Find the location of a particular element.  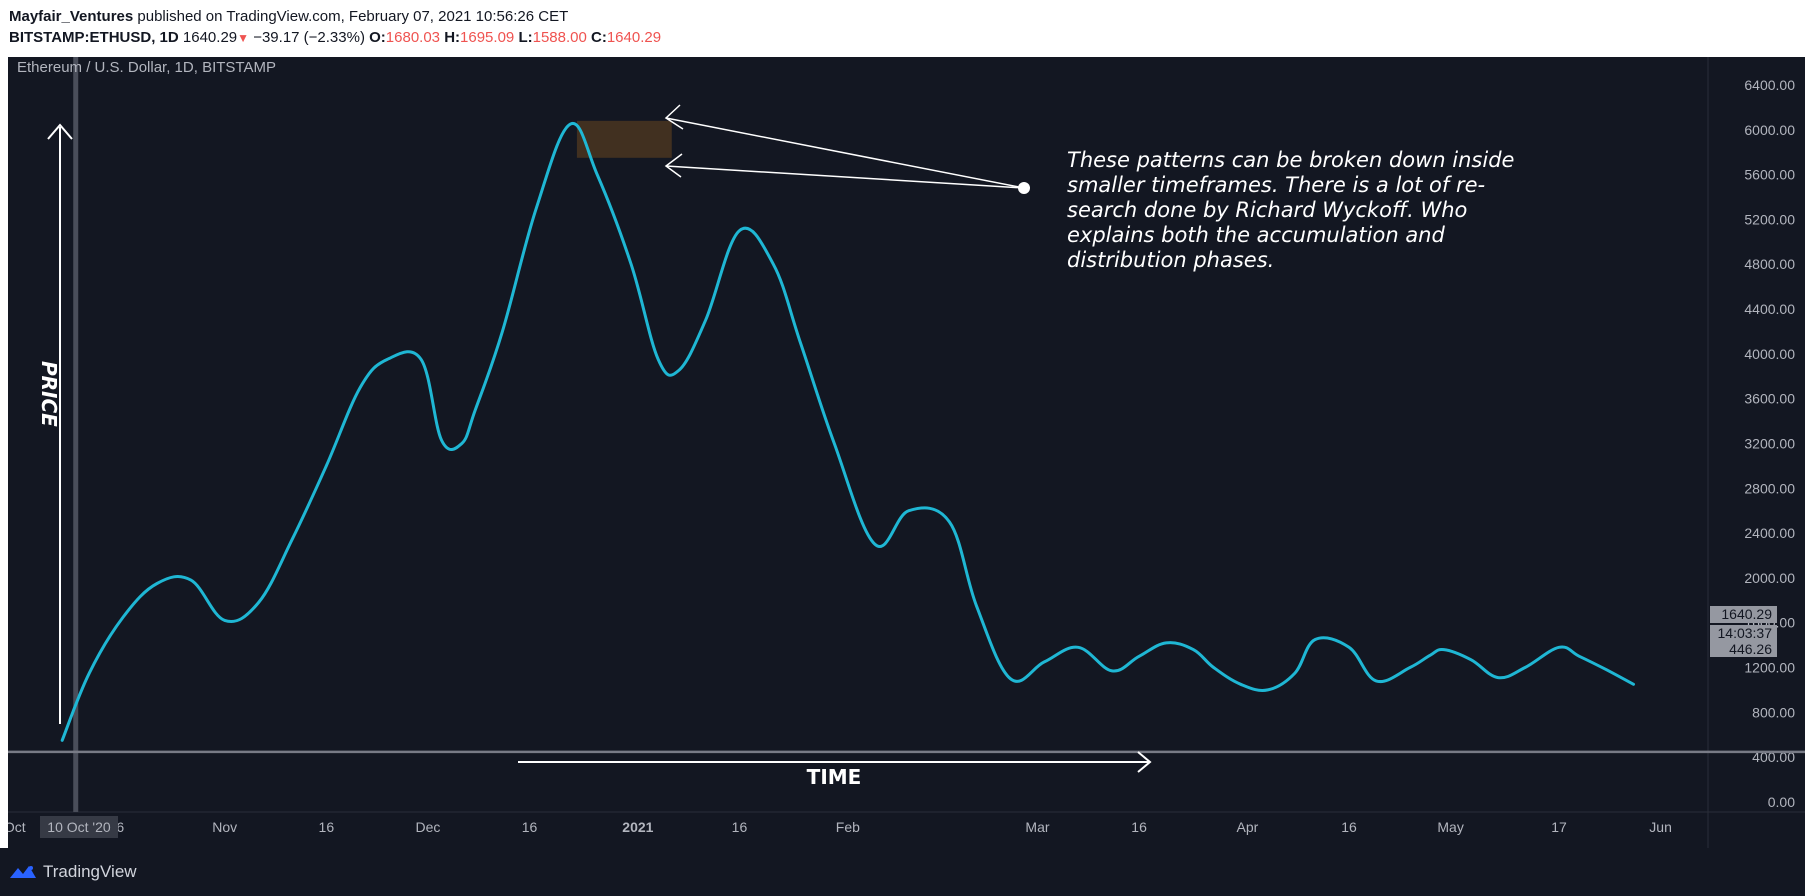

callout-arrow-upper is located at coordinates (845, 153).